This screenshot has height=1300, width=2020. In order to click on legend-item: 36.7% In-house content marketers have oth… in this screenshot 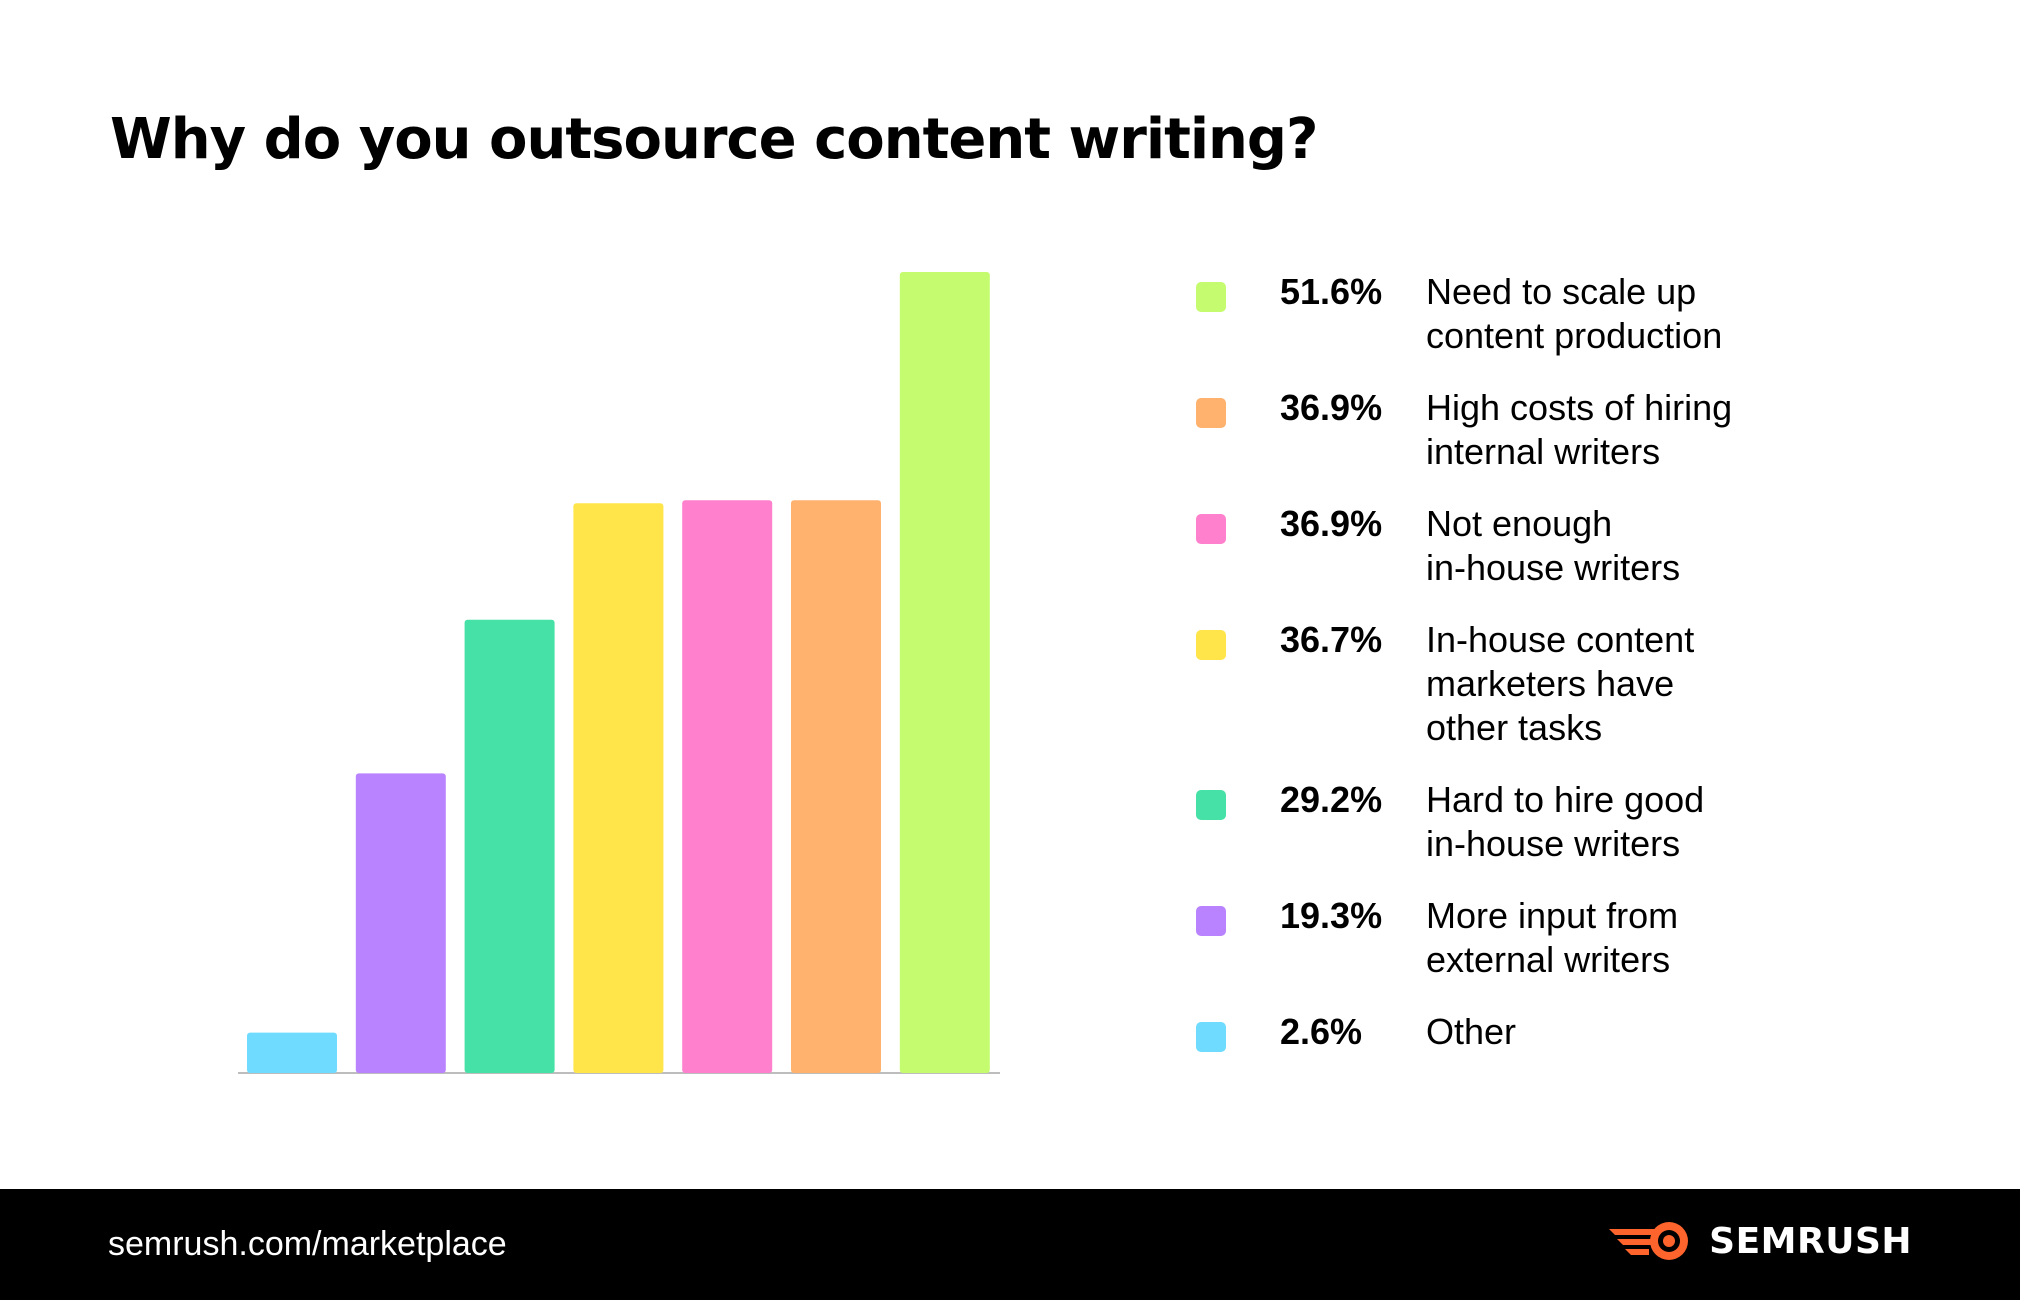, I will do `click(1496, 684)`.